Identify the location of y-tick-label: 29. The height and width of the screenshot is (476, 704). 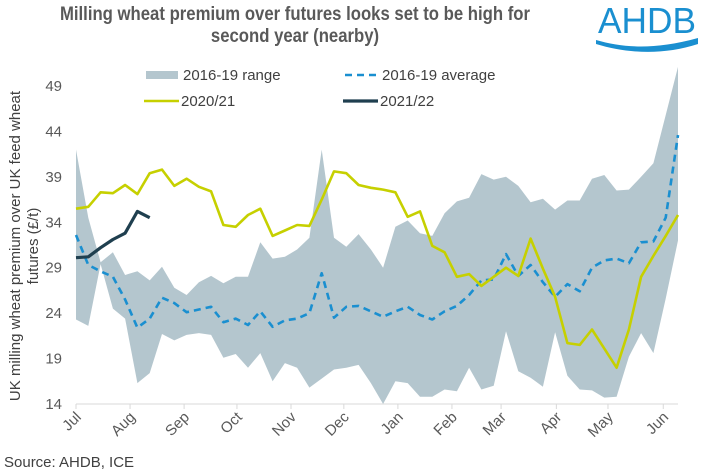
(53, 268).